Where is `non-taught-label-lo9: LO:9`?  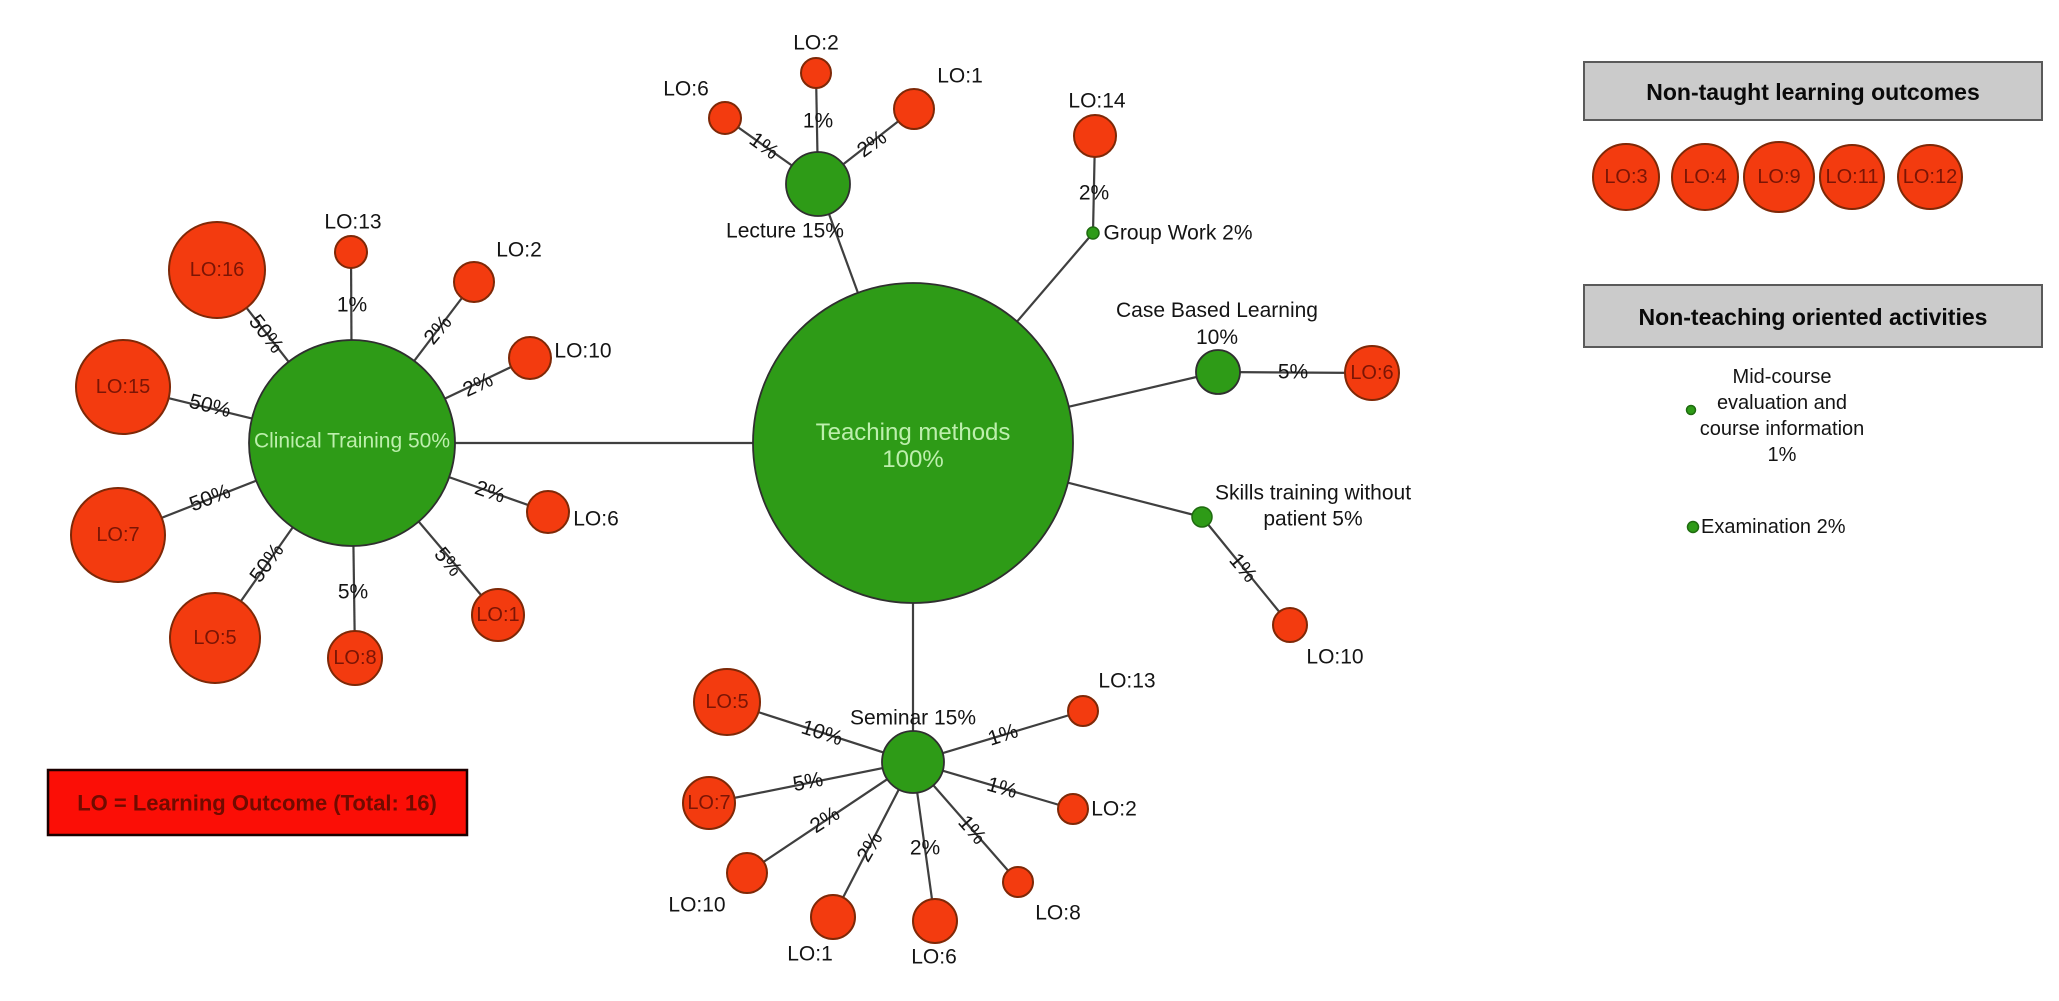 non-taught-label-lo9: LO:9 is located at coordinates (1778, 177).